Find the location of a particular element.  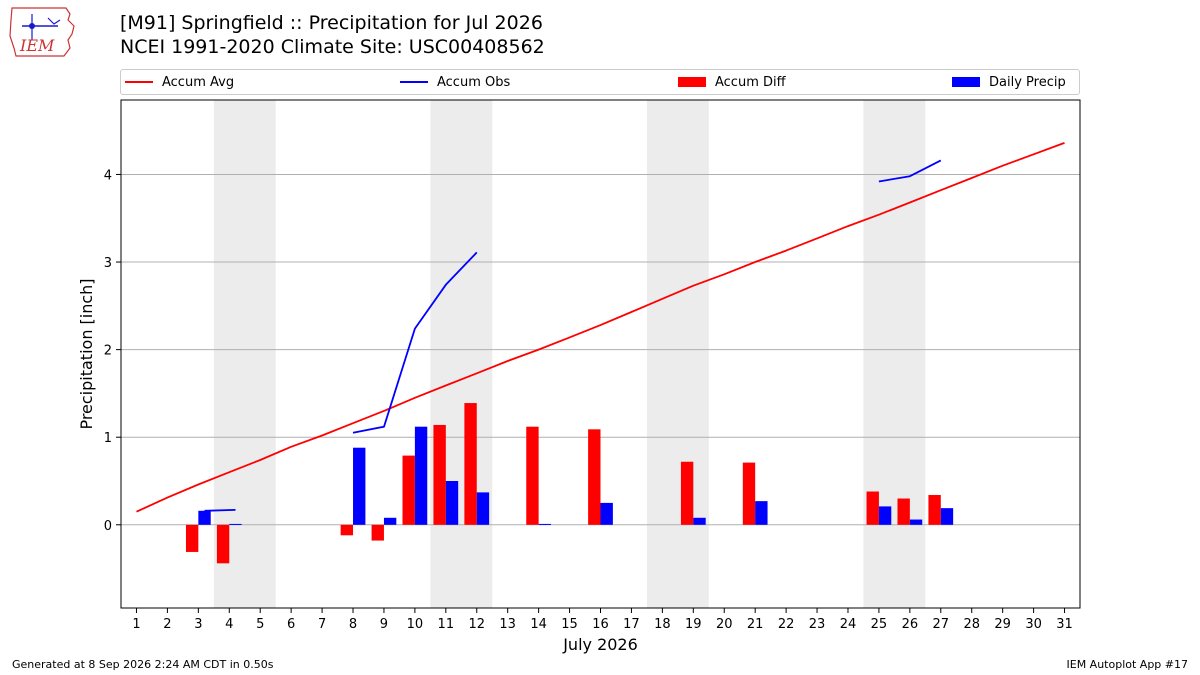

x-tick-label-17: 17 is located at coordinates (631, 624).